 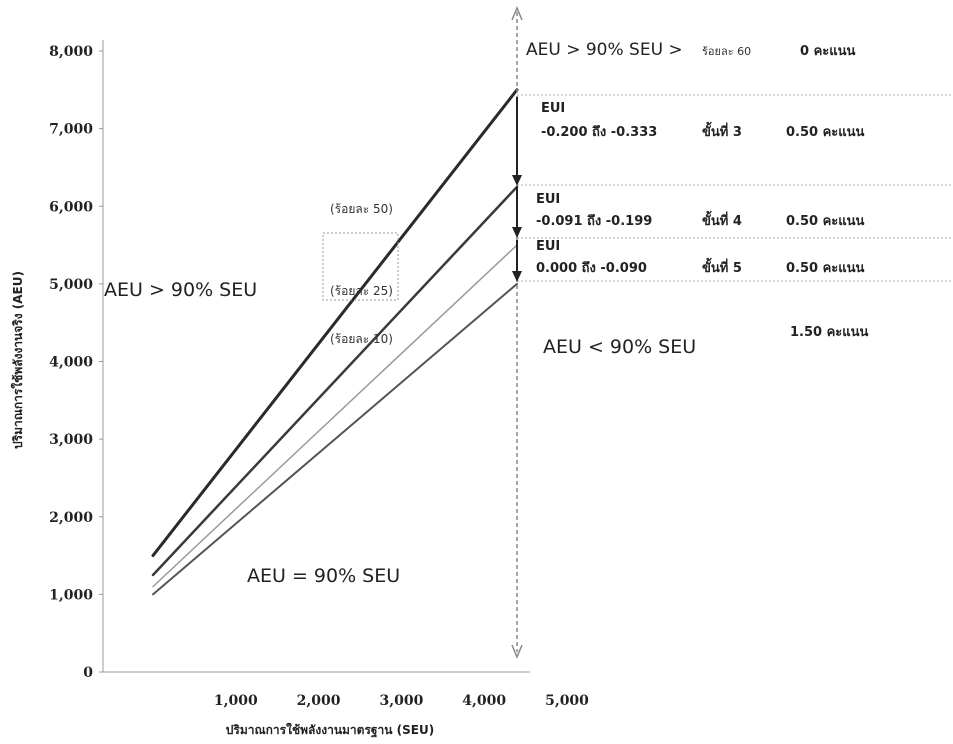 I want to click on divider-bottom-arrow, so click(x=517, y=651).